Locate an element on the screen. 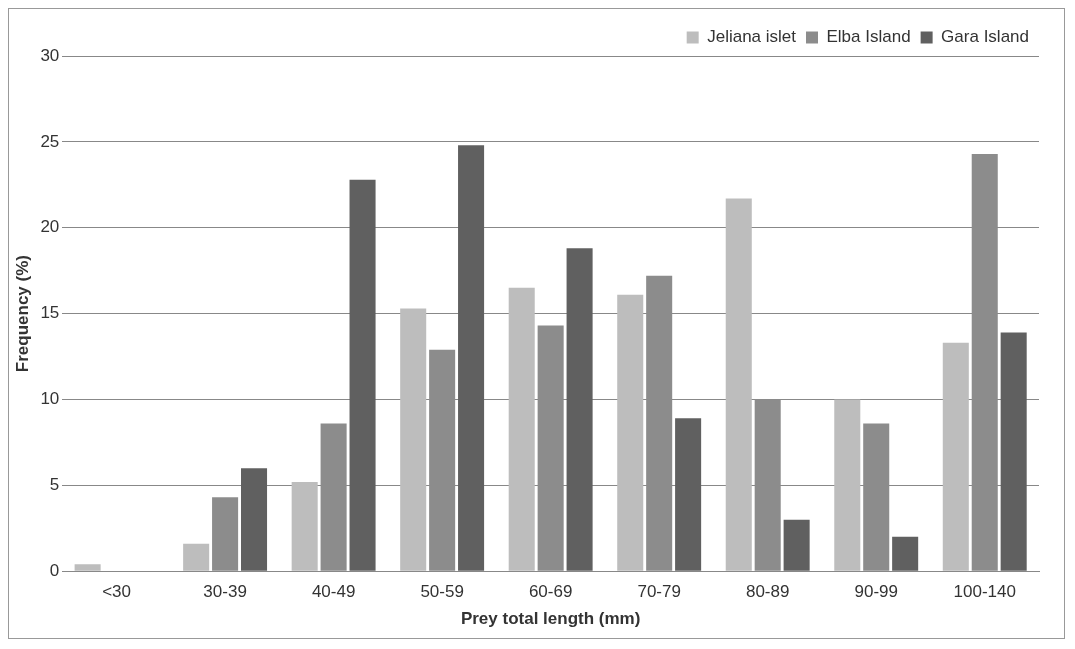 This screenshot has height=649, width=1075. y-tick-label: 0 is located at coordinates (54, 570).